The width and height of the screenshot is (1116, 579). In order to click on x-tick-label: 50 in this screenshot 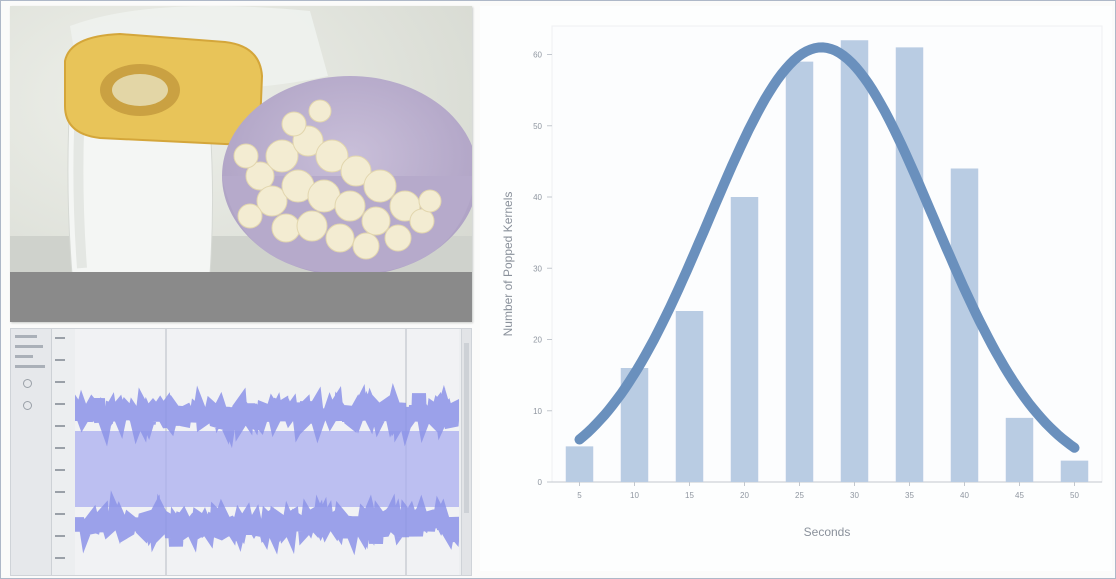, I will do `click(1074, 495)`.